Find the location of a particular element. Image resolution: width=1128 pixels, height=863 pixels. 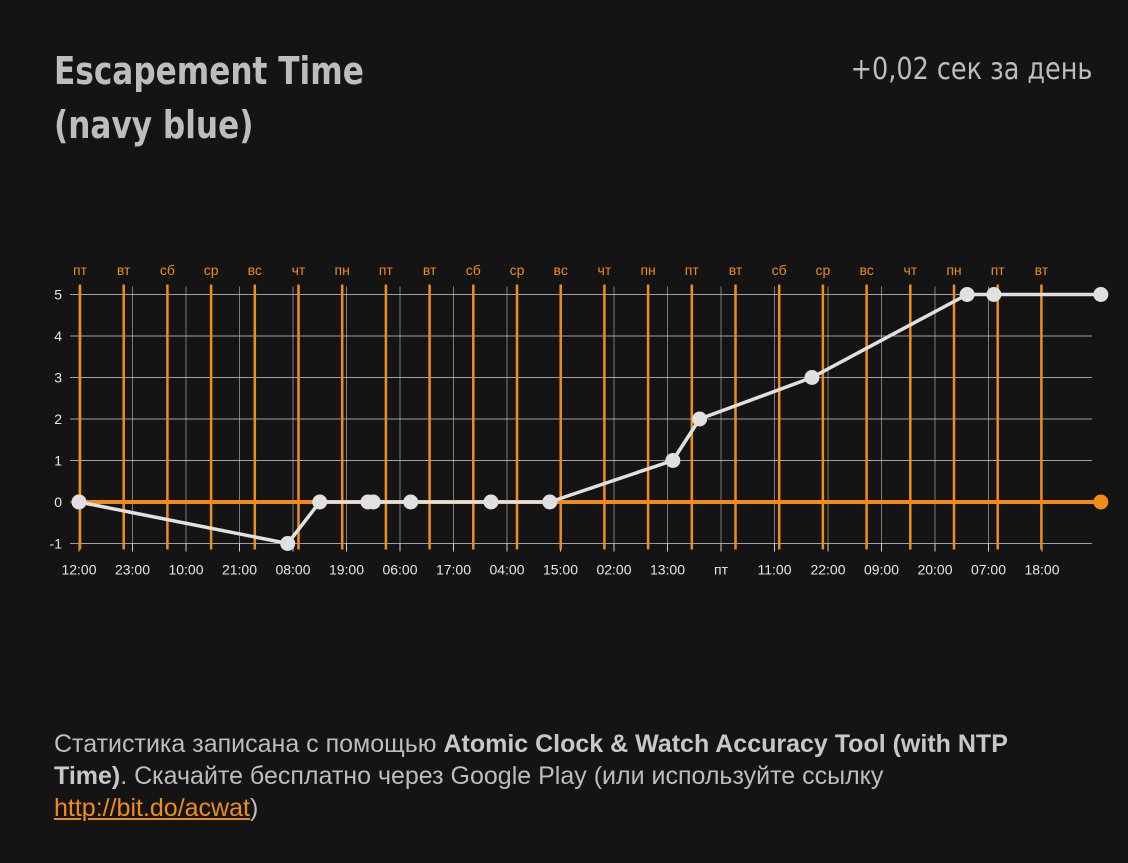

x-tick-label: 11:00 is located at coordinates (775, 570).